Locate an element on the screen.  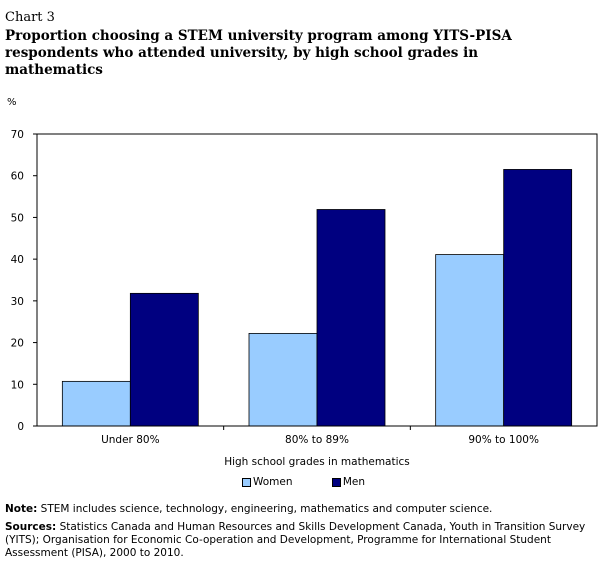
y-tick-label: 50 is located at coordinates (17, 218).